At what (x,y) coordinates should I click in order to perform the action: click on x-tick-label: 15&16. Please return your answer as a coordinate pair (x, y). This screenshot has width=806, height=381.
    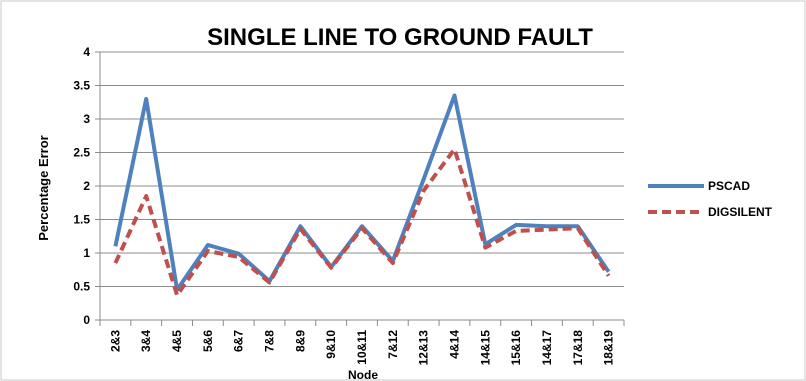
    Looking at the image, I should click on (516, 348).